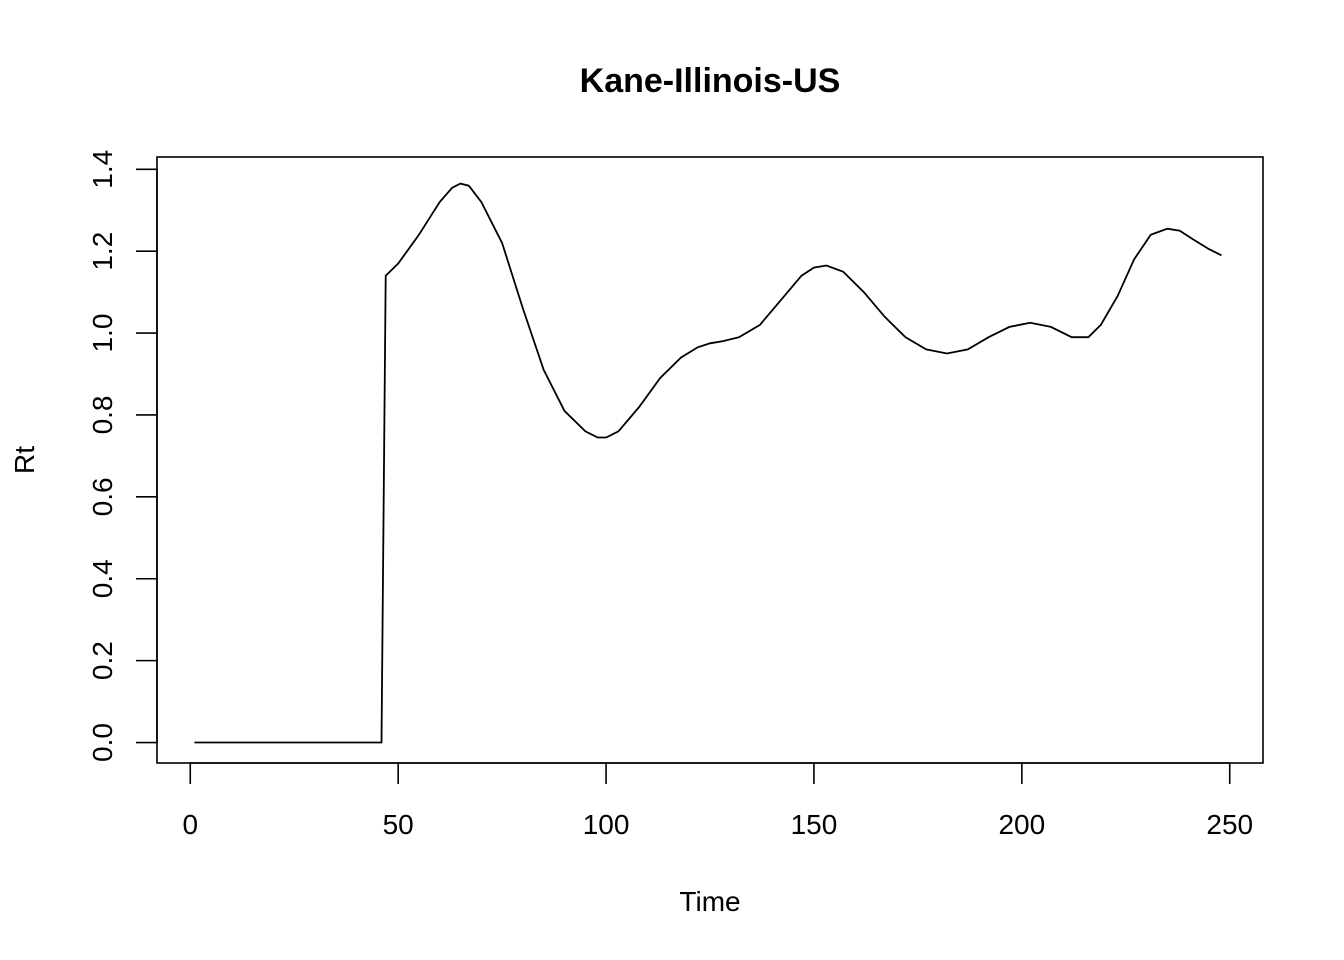  I want to click on y-axis: 0.0 0.2 0.4 0.6 0.8 1.0 1.2 1.4, so click(122, 456).